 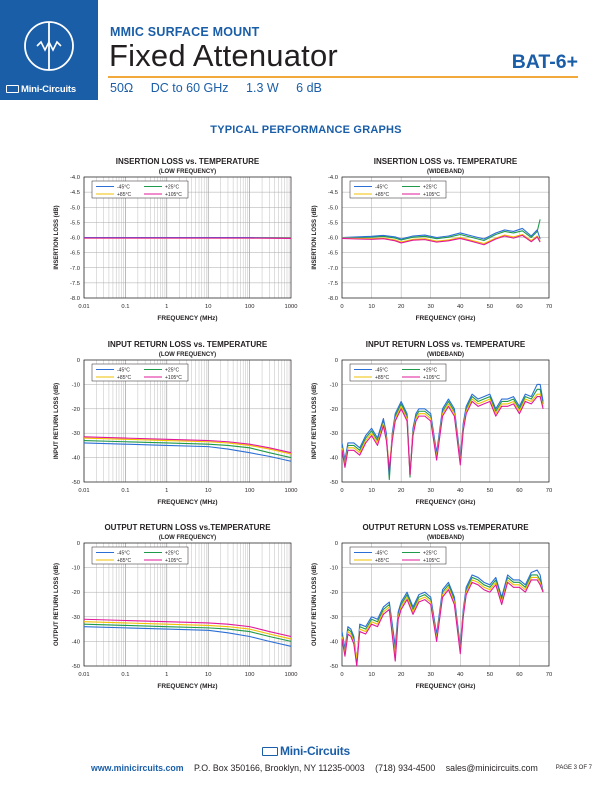 What do you see at coordinates (76, 618) in the screenshot?
I see `y-tick-label: -30` at bounding box center [76, 618].